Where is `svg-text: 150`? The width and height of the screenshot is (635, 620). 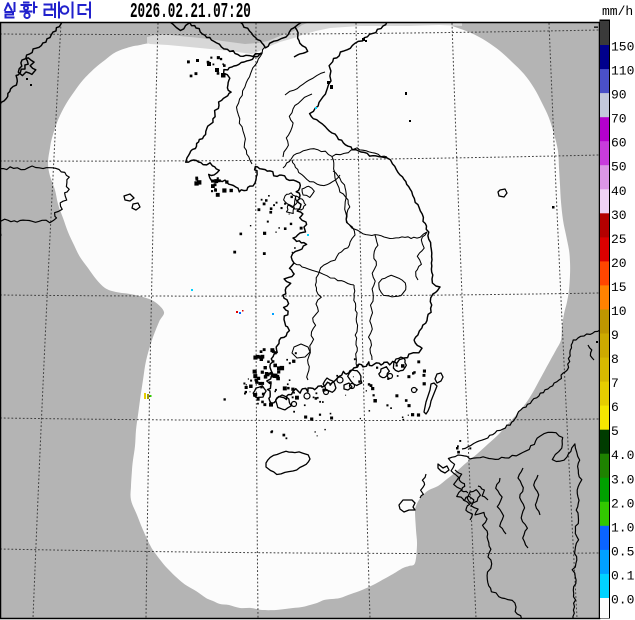 svg-text: 150 is located at coordinates (622, 47).